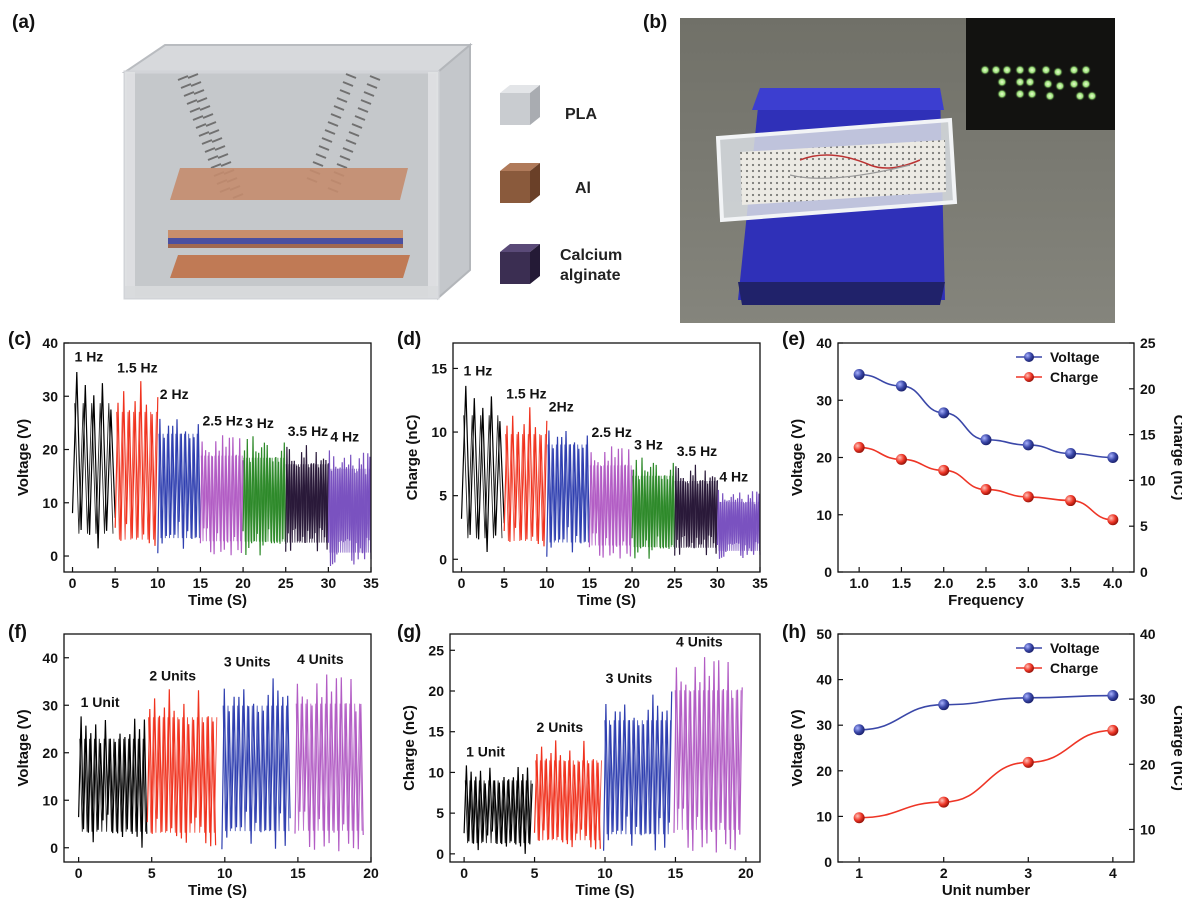 The image size is (1182, 905). Describe the element at coordinates (409, 339) in the screenshot. I see `panel-label-d: (d)` at that location.